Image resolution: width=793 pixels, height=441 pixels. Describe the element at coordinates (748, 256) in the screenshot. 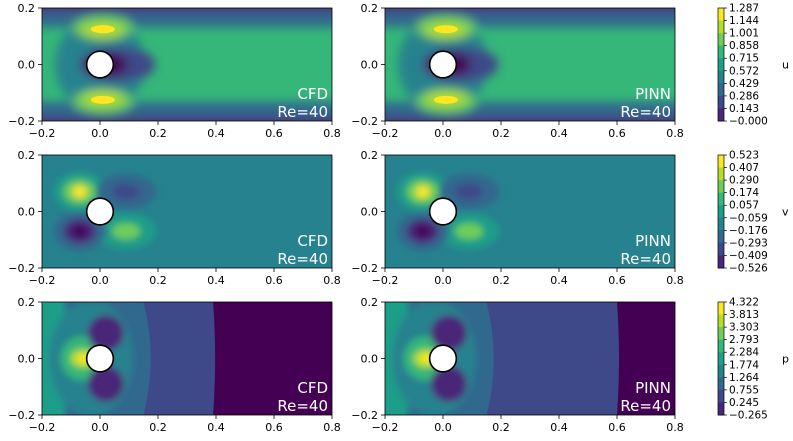

I see `colorbar-tick-label: −0.409` at that location.